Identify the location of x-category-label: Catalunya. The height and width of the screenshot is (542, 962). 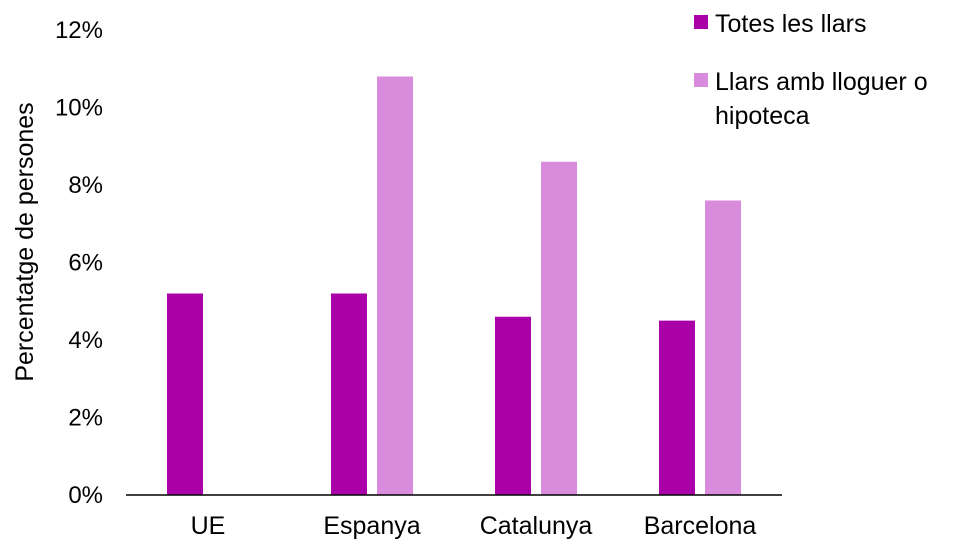
(536, 526).